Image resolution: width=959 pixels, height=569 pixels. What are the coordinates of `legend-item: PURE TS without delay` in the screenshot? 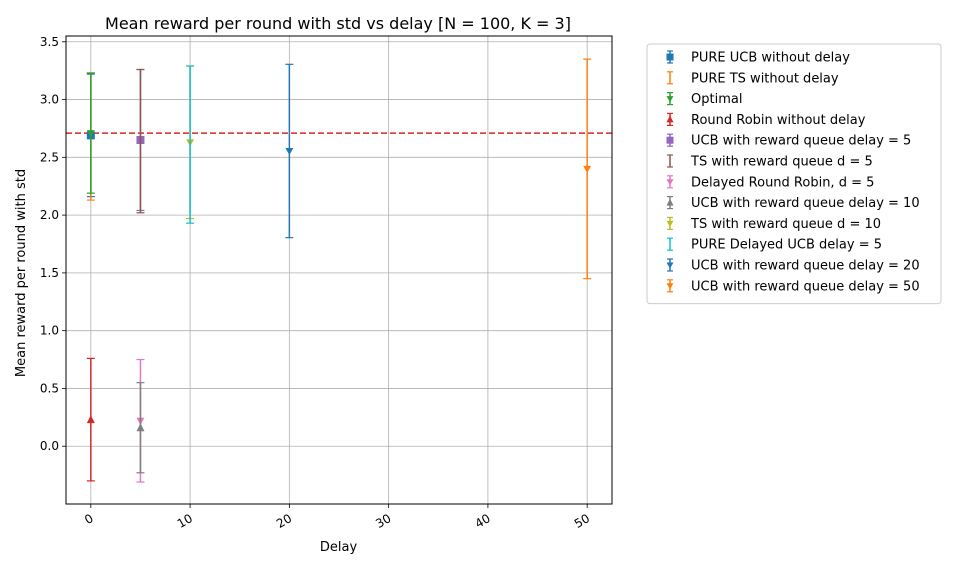 It's located at (753, 78).